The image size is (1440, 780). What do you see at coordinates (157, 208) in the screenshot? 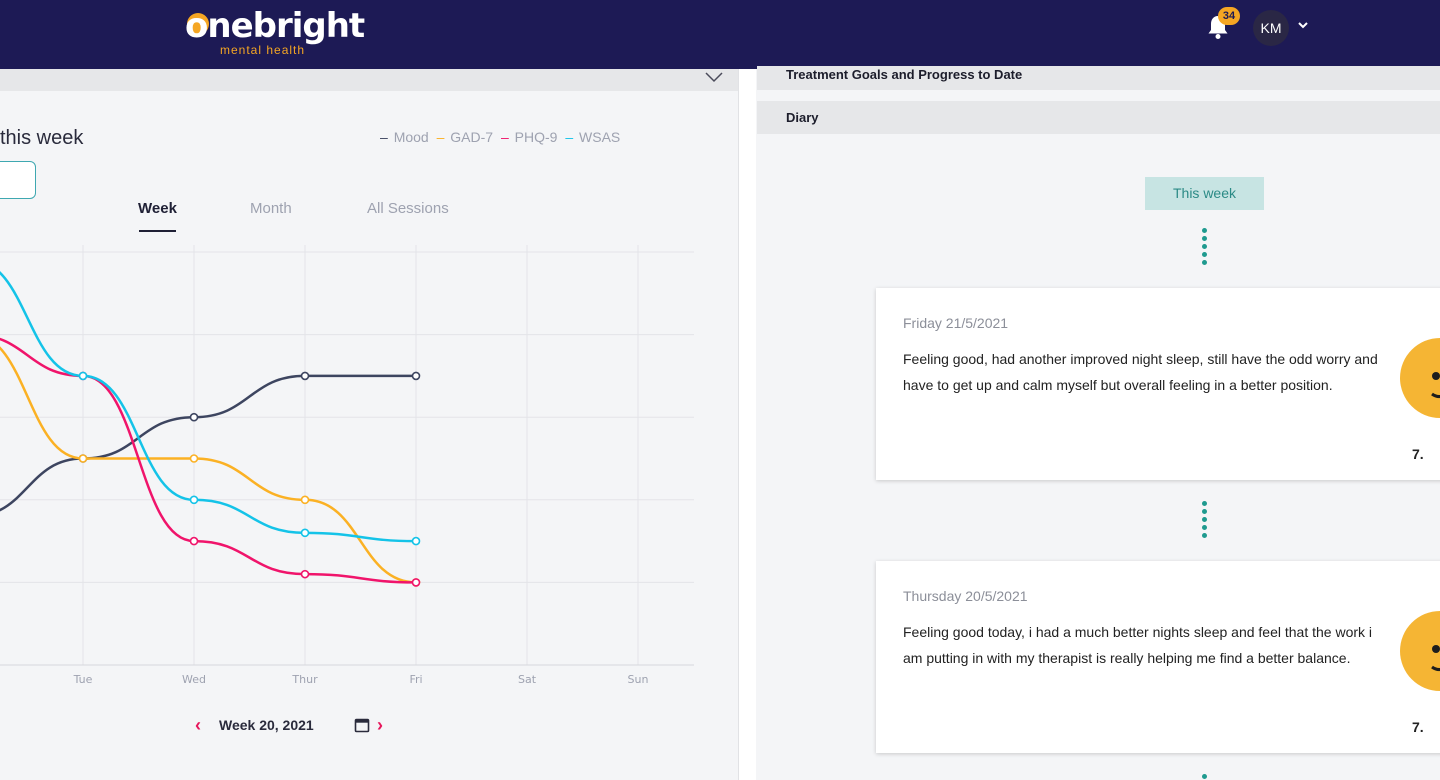
I see `tab-week: Week` at bounding box center [157, 208].